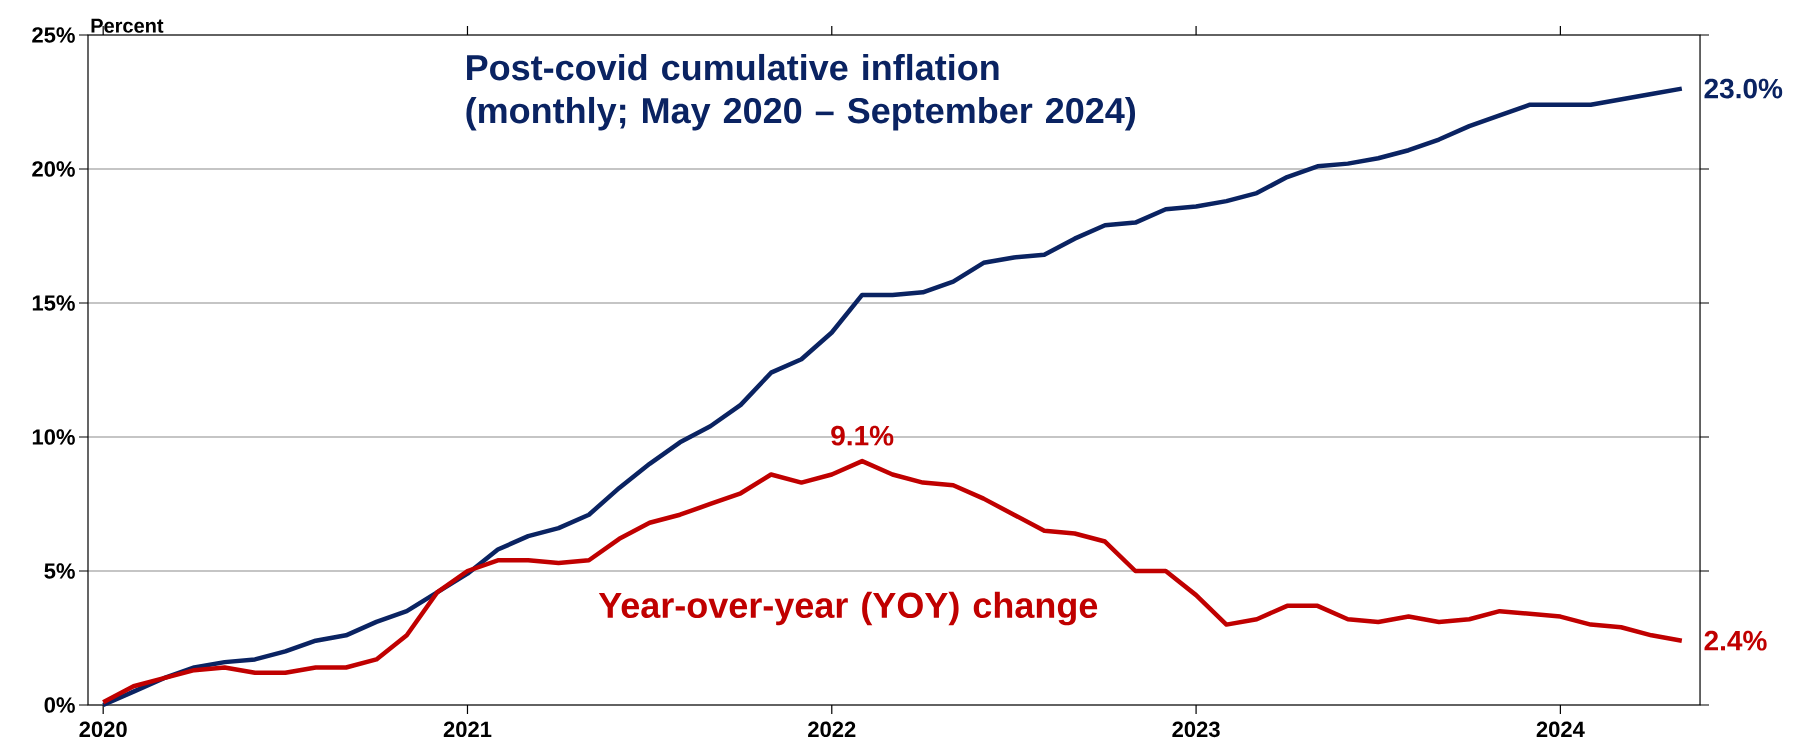  What do you see at coordinates (59, 705) in the screenshot?
I see `y-tick-label: 0%` at bounding box center [59, 705].